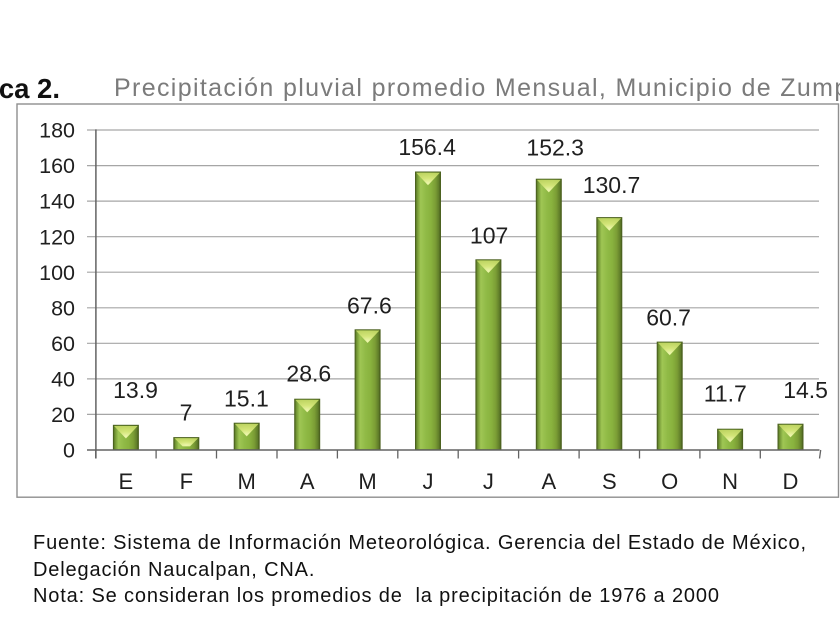  What do you see at coordinates (369, 306) in the screenshot?
I see `svg-text: 67.6` at bounding box center [369, 306].